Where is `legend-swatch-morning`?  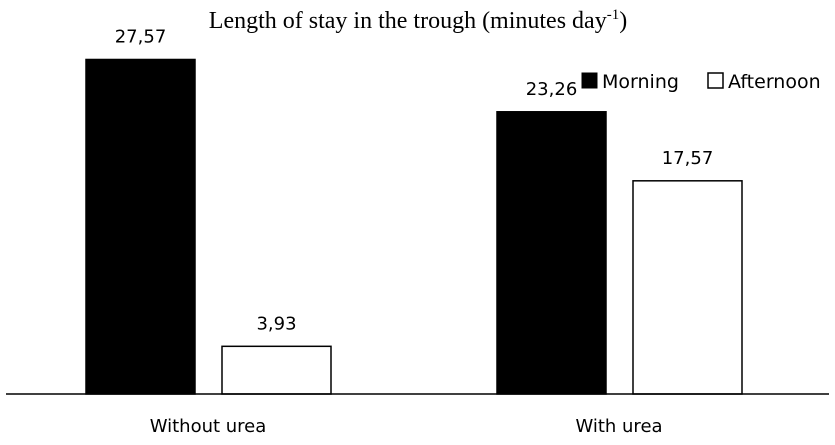
legend-swatch-morning is located at coordinates (589, 80).